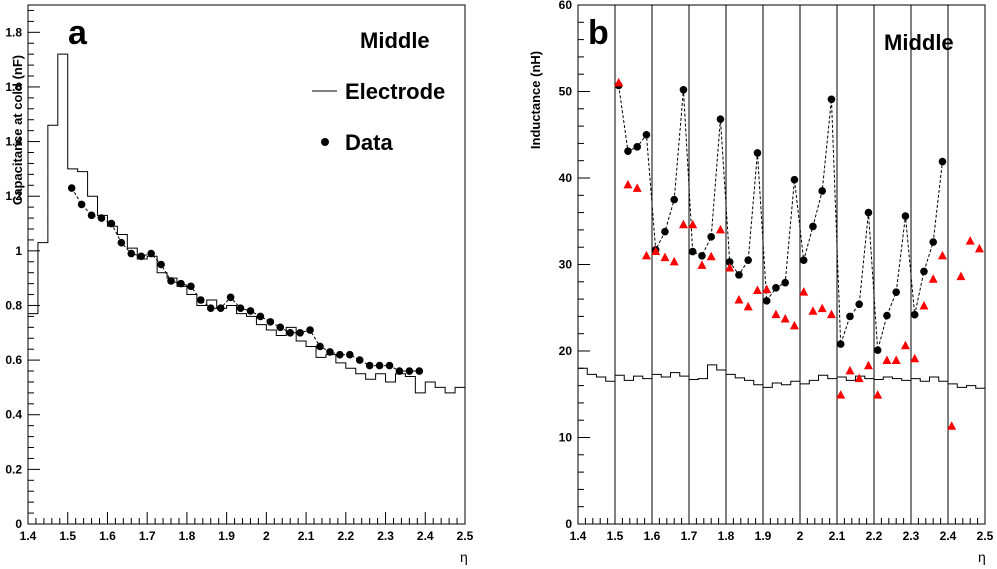 The image size is (997, 569). What do you see at coordinates (325, 142) in the screenshot?
I see `legend-data-marker` at bounding box center [325, 142].